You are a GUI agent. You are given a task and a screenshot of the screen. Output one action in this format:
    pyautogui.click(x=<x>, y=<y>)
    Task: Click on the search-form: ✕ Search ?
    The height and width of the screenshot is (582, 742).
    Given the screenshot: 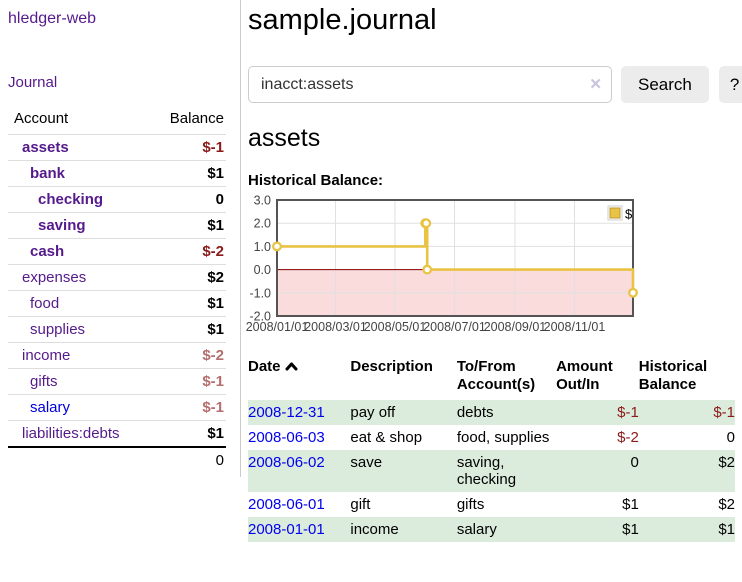 What is the action you would take?
    pyautogui.click(x=495, y=84)
    